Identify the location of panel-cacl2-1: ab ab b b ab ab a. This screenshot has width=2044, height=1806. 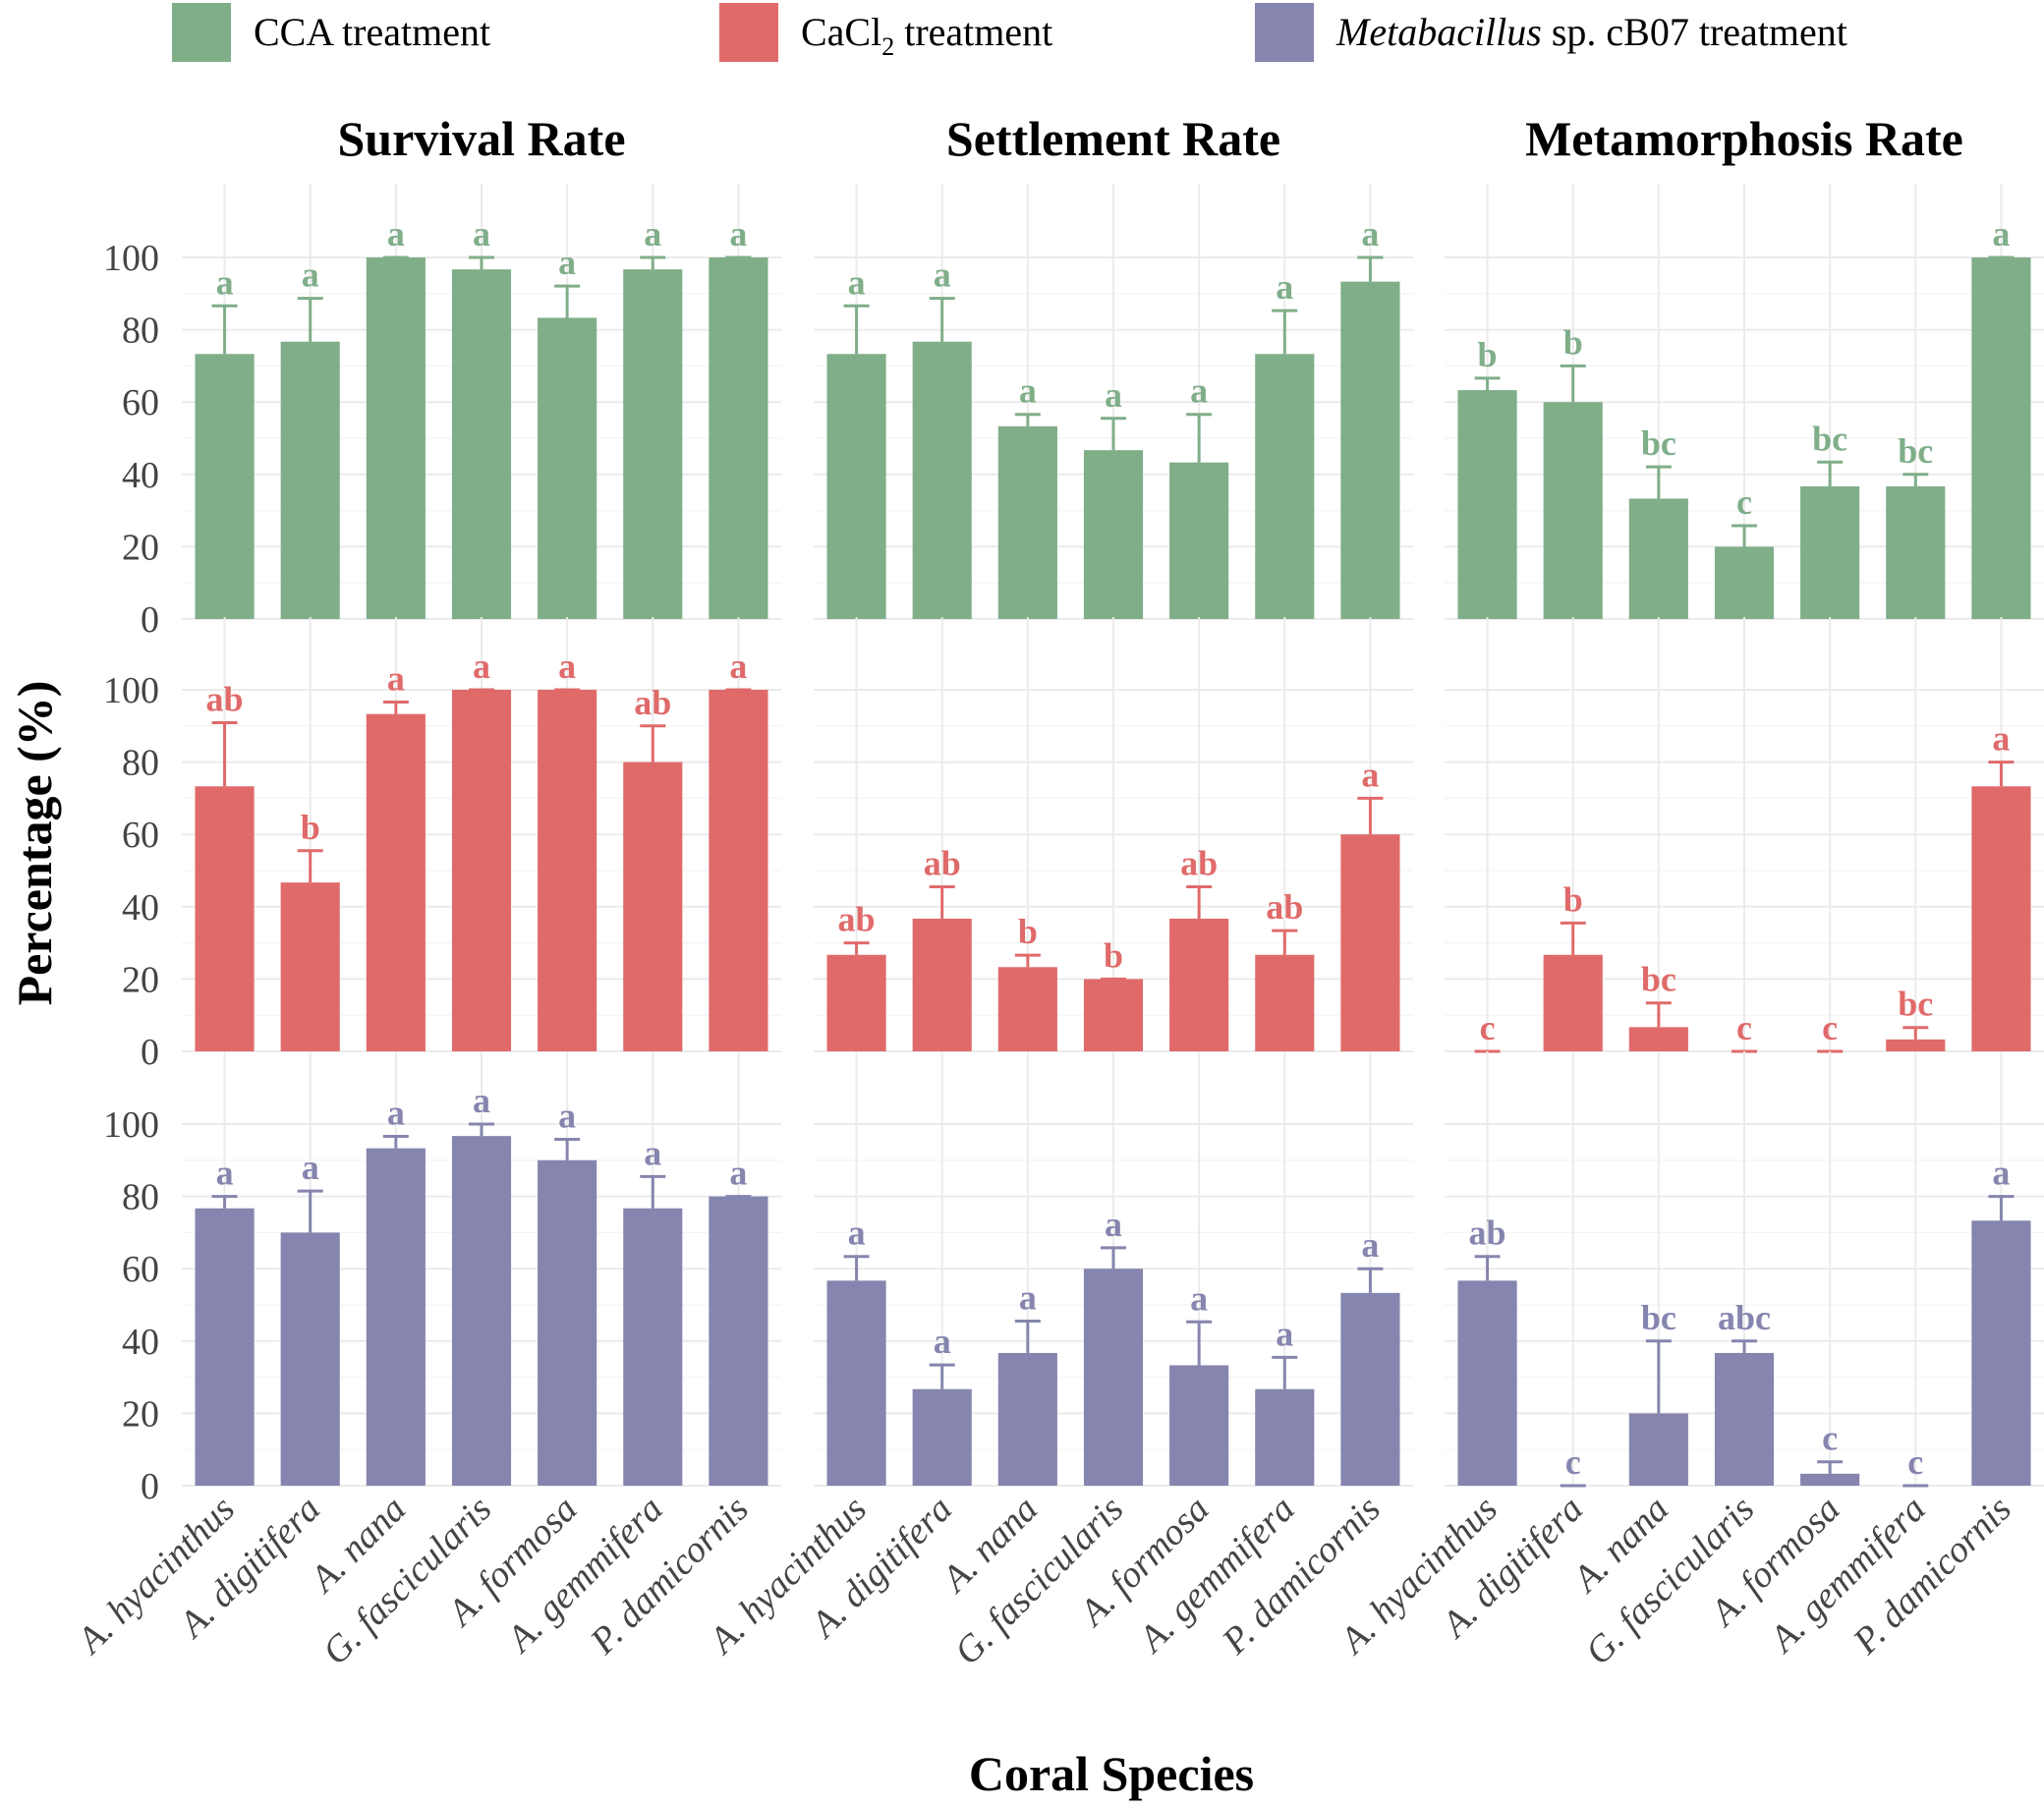
(1113, 834).